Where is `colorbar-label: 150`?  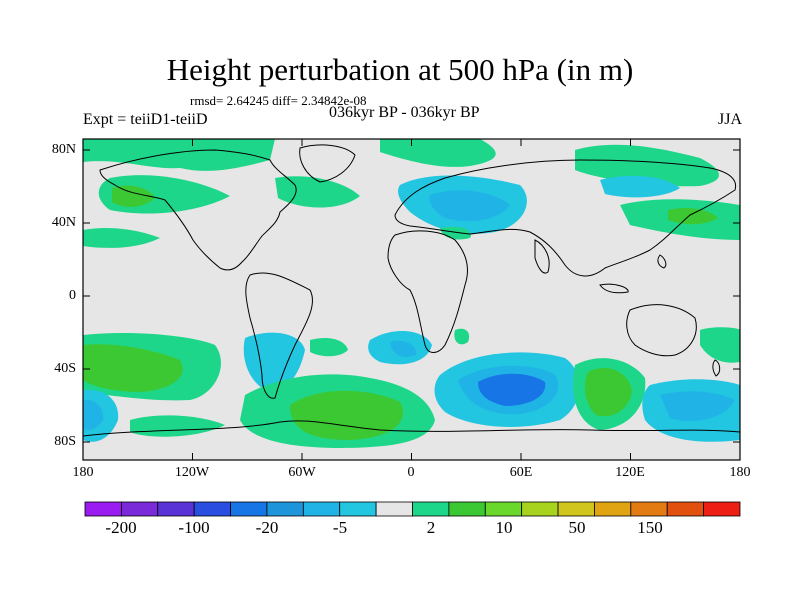
colorbar-label: 150 is located at coordinates (650, 527).